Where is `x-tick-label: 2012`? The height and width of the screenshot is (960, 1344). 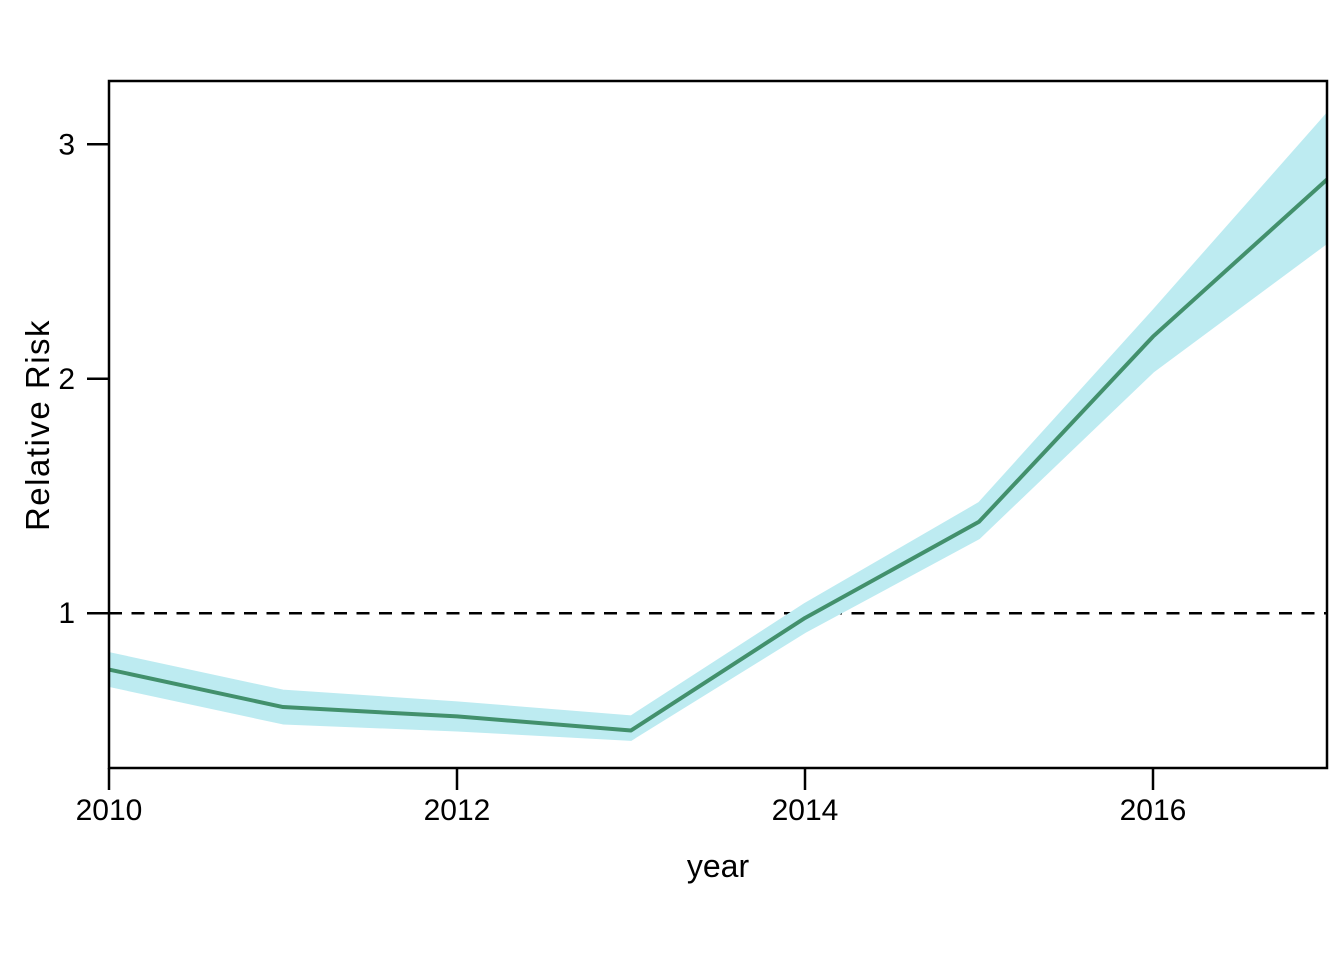
x-tick-label: 2012 is located at coordinates (457, 810).